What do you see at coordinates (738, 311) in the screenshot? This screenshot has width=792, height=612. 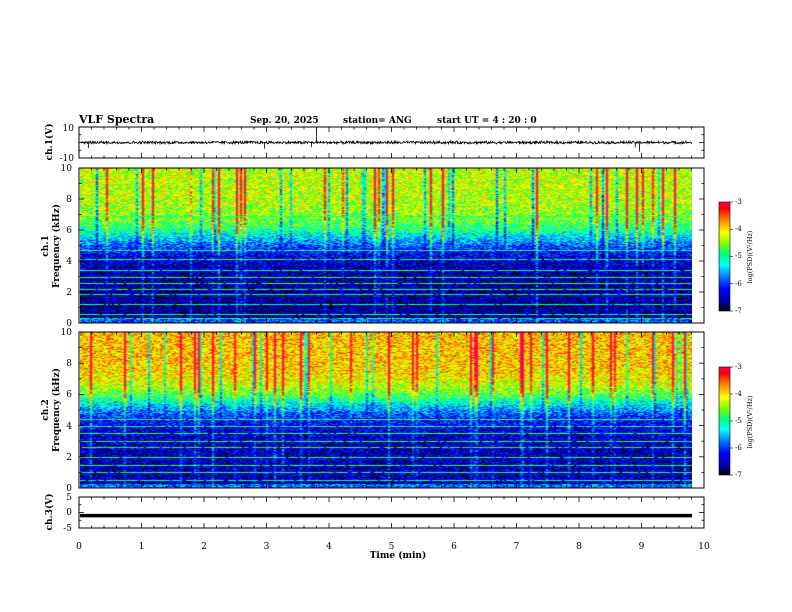 I see `ch1-colorbar-tick-m7: -7` at bounding box center [738, 311].